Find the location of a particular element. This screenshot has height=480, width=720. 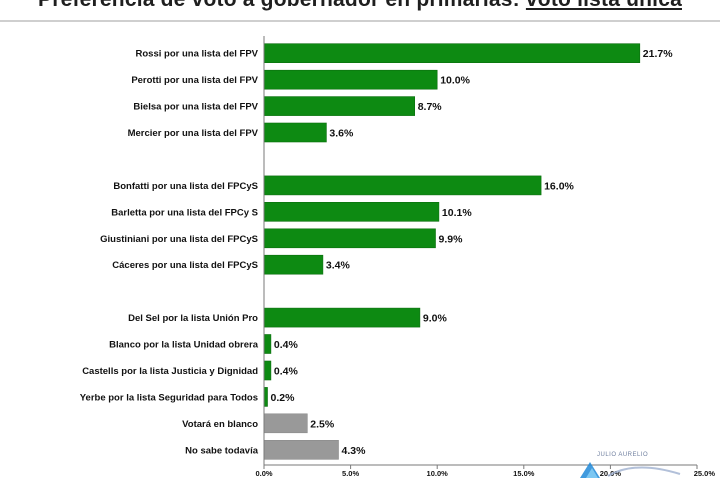

x-tick-label-6: 25.0% is located at coordinates (705, 473).